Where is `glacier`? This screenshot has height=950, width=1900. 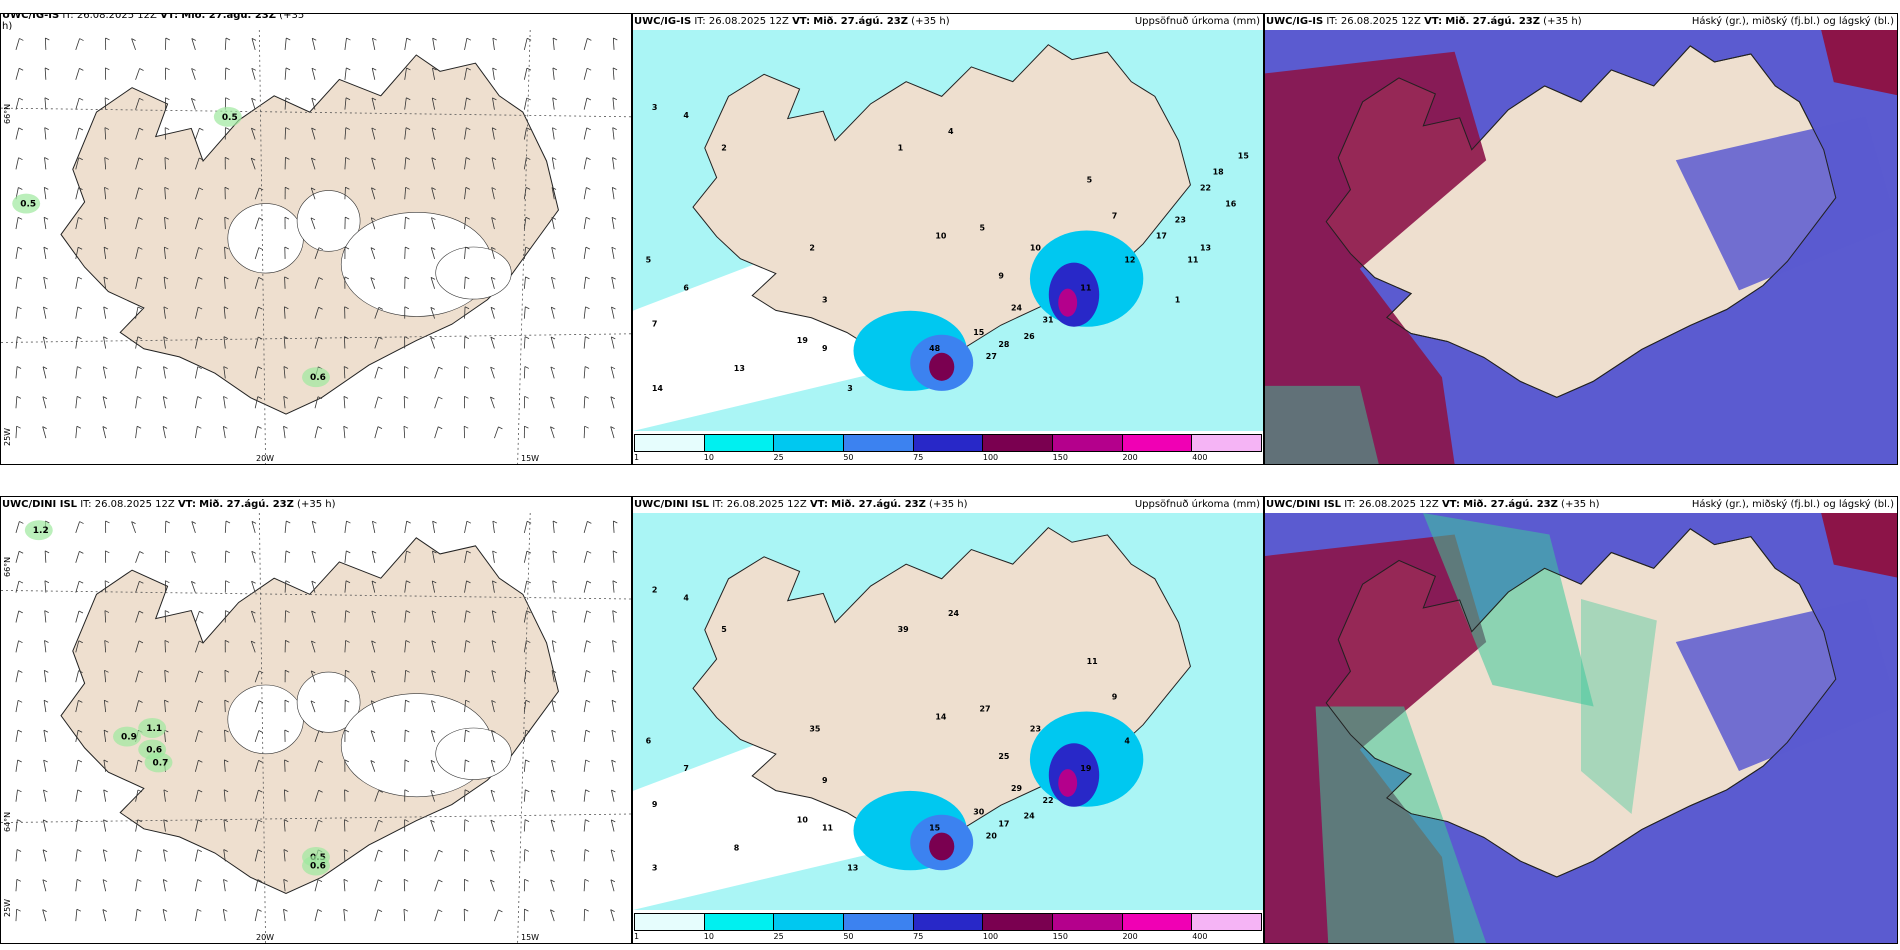
glacier is located at coordinates (473, 273).